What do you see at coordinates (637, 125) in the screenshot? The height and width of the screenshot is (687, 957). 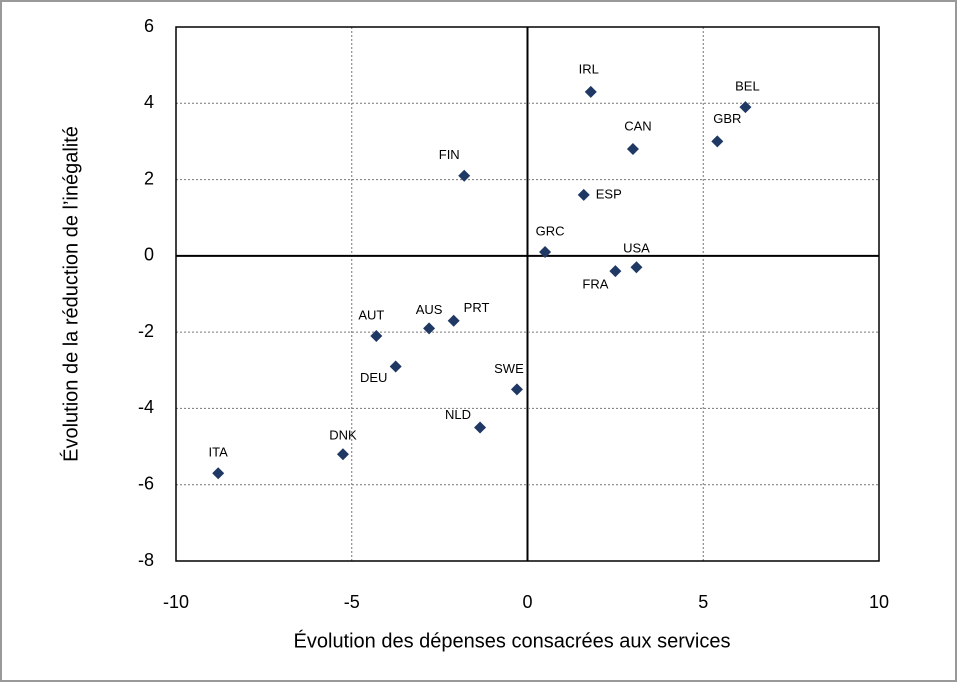 I see `point-label: CAN` at bounding box center [637, 125].